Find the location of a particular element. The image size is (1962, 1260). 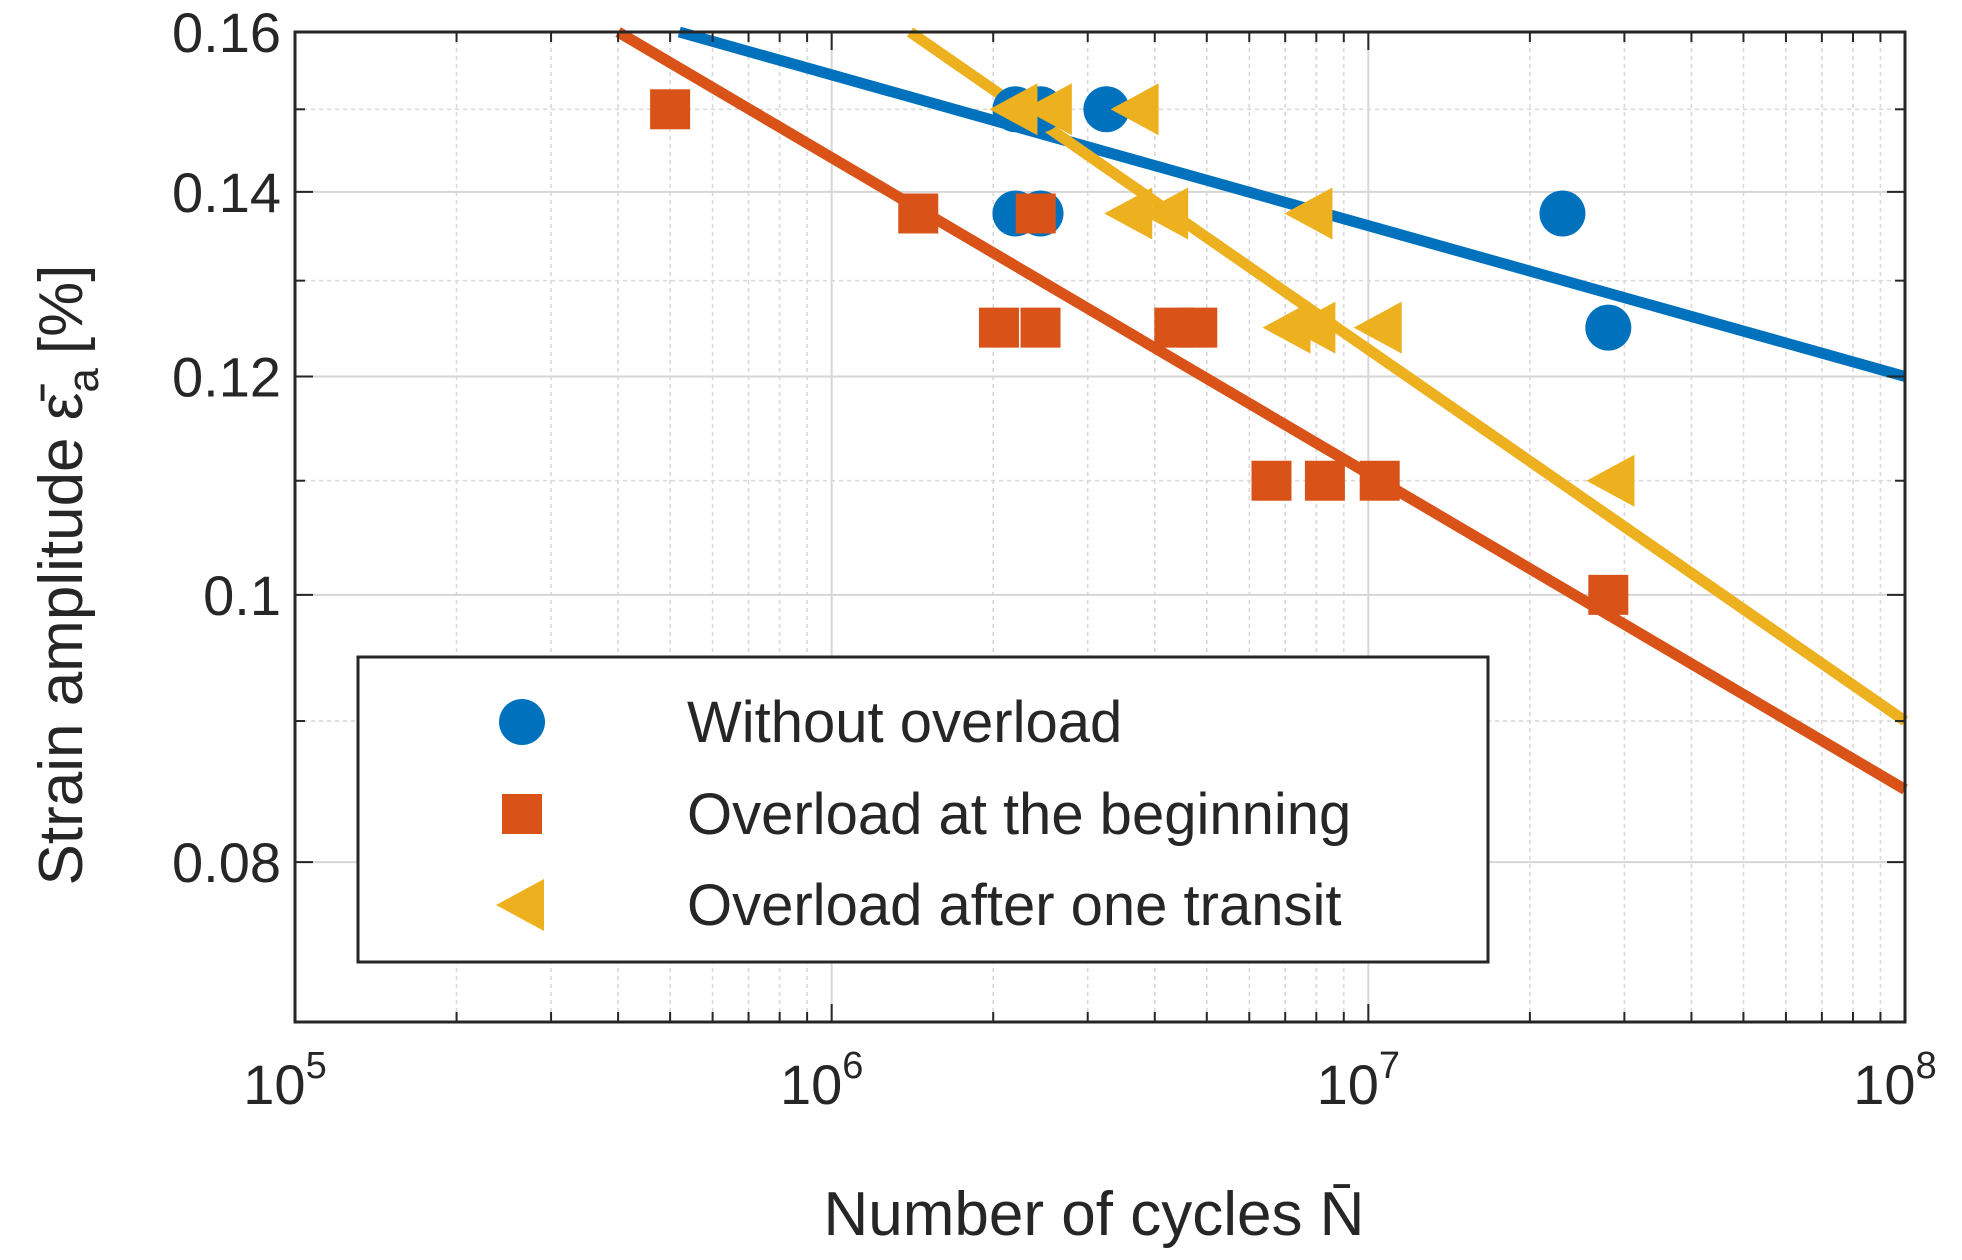

legend-box is located at coordinates (923, 809).